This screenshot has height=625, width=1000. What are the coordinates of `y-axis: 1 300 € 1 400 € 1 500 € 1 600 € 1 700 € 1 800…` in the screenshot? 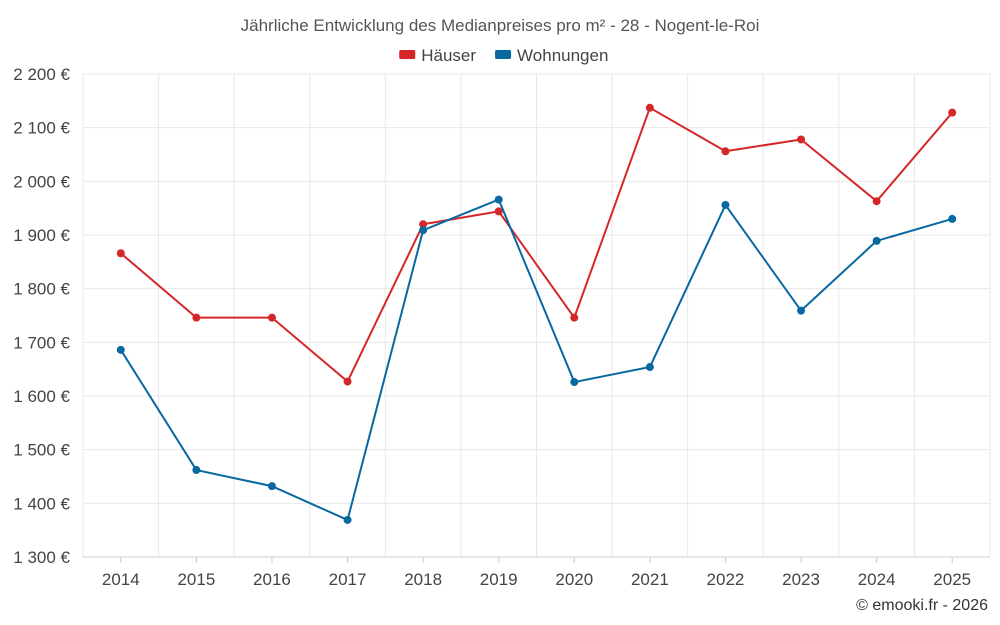 It's located at (41, 316).